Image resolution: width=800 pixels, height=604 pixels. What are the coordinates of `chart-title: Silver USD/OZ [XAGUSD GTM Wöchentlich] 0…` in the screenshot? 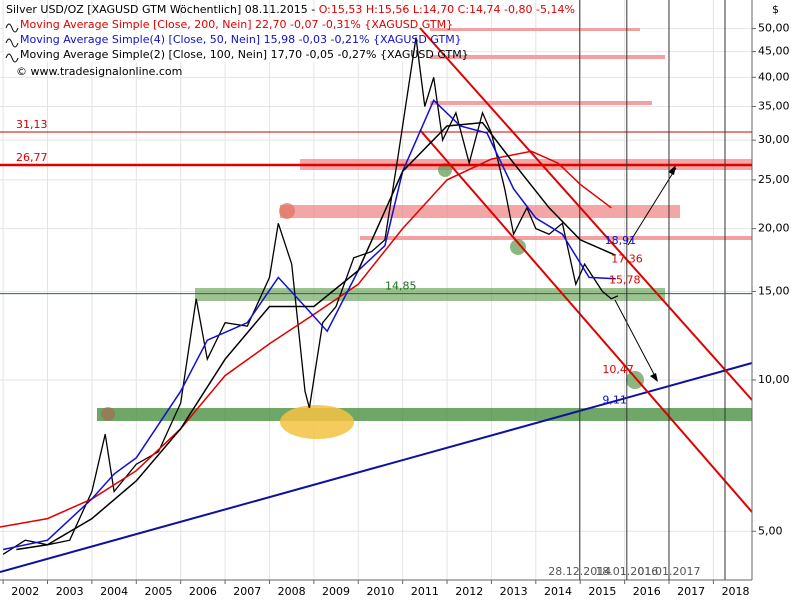 It's located at (290, 9).